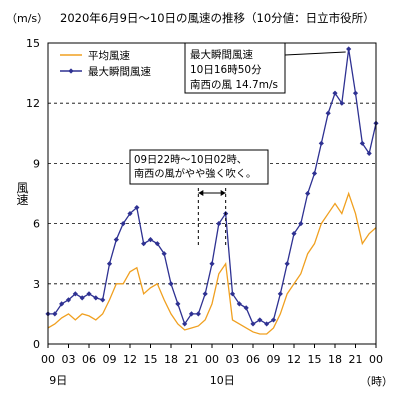 Image resolution: width=400 pixels, height=400 pixels. I want to click on bracket-arrowhead-left, so click(201, 193).